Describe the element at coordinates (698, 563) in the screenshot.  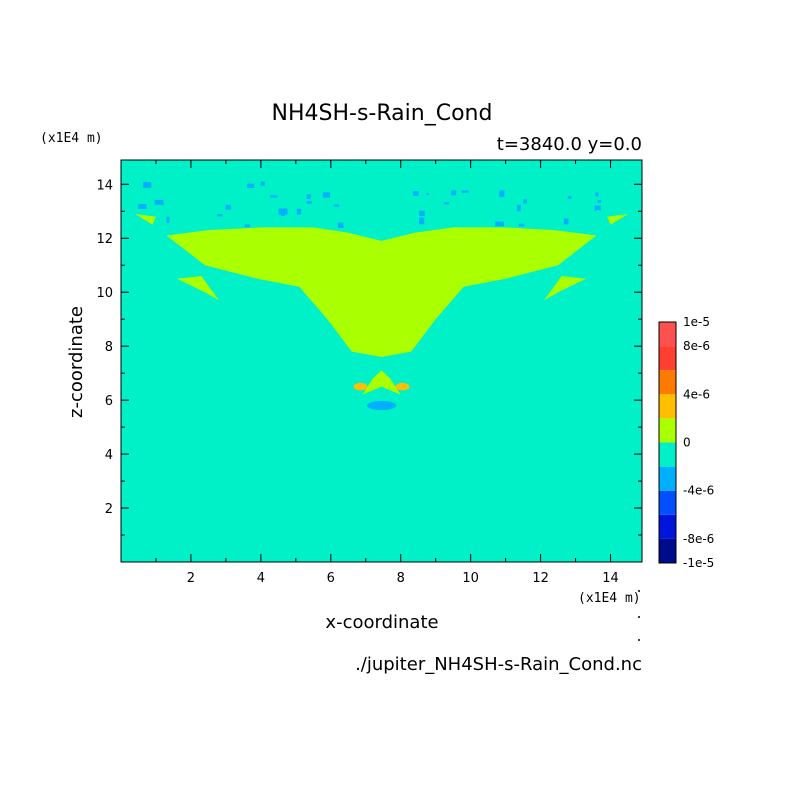
I see `colorbar-label: -1e-5` at that location.